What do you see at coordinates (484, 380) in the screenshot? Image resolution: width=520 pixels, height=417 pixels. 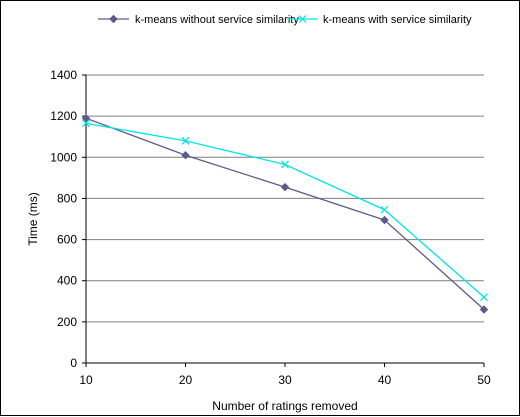 I see `x-tick-label: 50` at bounding box center [484, 380].